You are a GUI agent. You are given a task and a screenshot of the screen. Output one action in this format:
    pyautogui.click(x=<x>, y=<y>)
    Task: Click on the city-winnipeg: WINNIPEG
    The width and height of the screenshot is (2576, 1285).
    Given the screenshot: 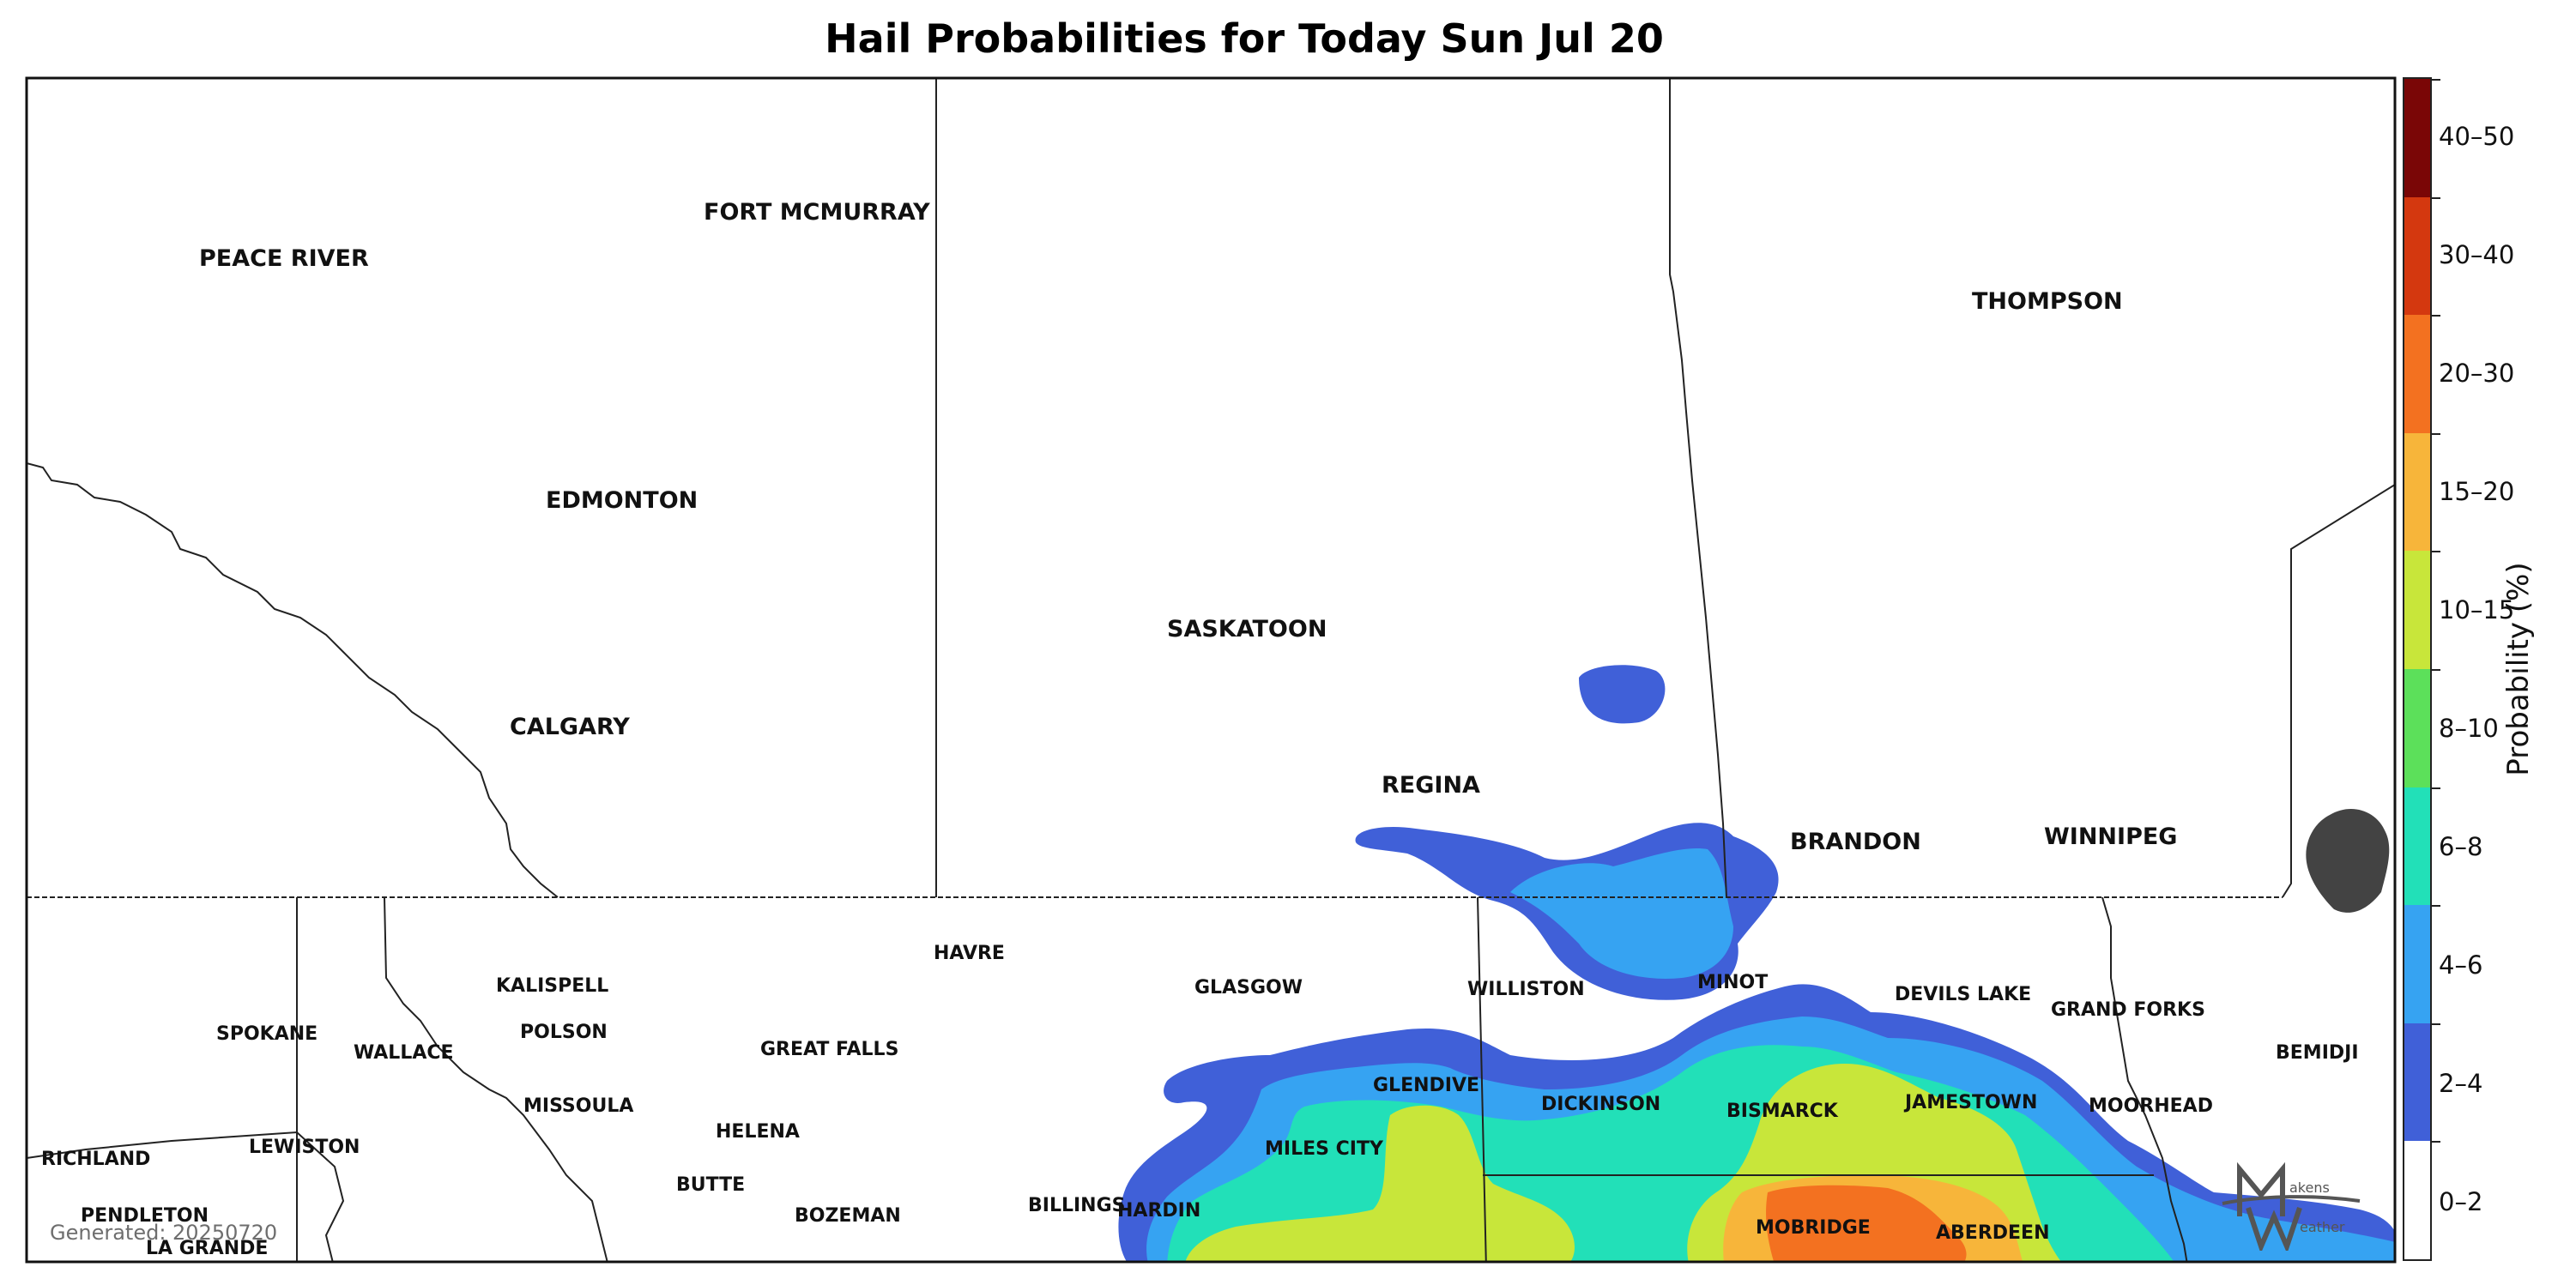 What is the action you would take?
    pyautogui.click(x=2110, y=837)
    